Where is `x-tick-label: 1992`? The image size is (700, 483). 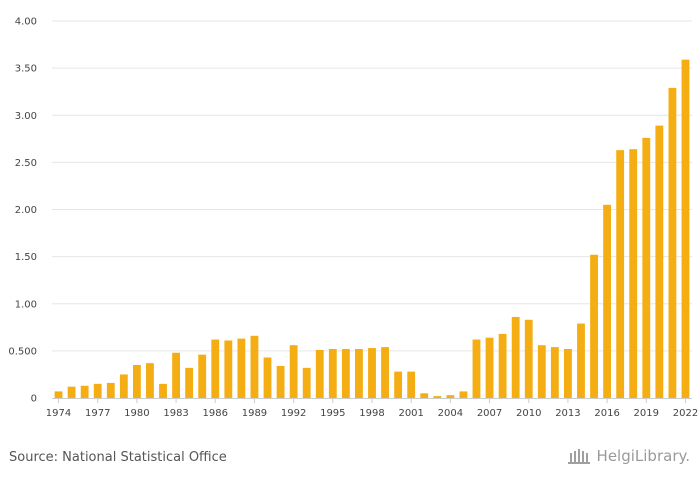 x-tick-label: 1992 is located at coordinates (293, 413).